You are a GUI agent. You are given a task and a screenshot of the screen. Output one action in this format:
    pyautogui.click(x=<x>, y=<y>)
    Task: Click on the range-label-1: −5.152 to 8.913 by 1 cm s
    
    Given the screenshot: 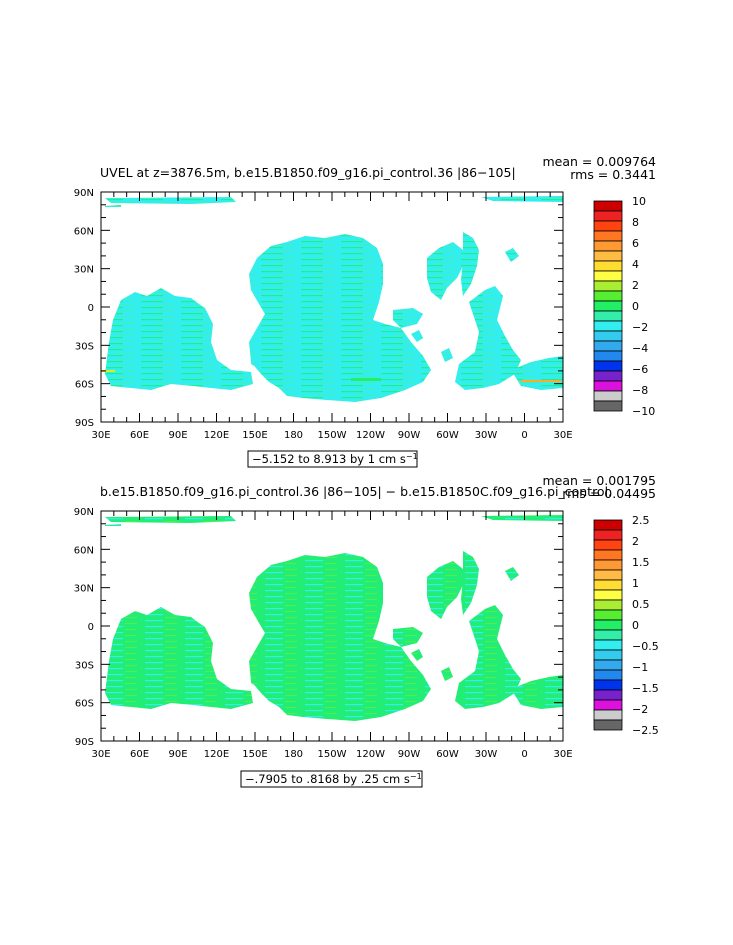 What is the action you would take?
    pyautogui.click(x=329, y=459)
    